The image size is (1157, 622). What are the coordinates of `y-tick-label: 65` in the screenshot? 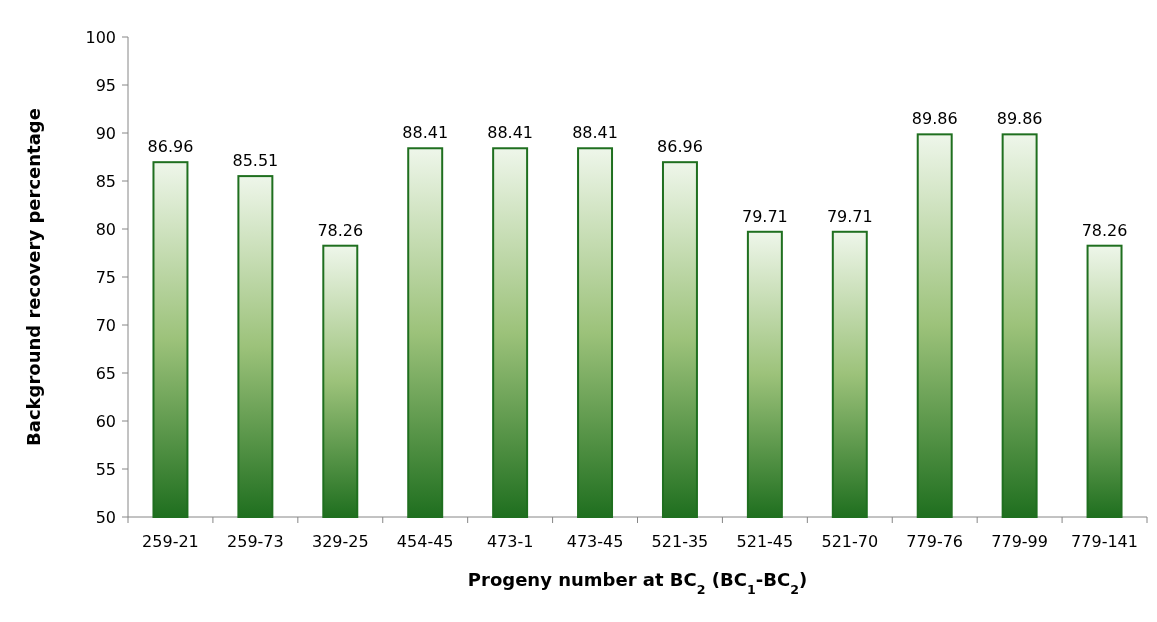 It's located at (105, 373).